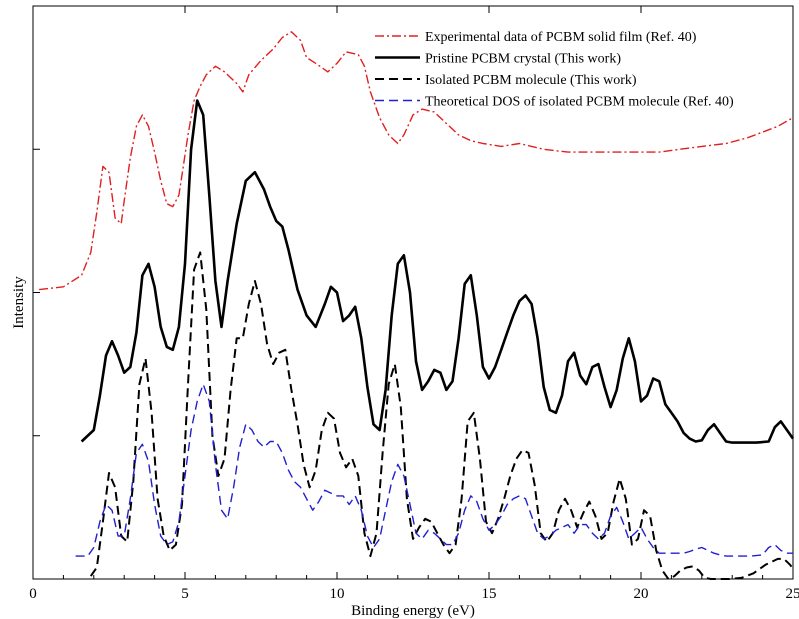 The image size is (799, 619). I want to click on y-axis-label: Intensity, so click(19, 302).